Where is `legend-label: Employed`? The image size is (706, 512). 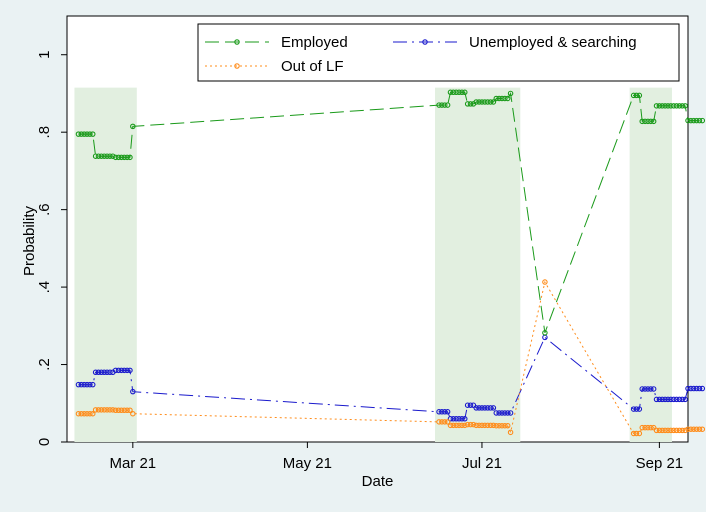 legend-label: Employed is located at coordinates (314, 42).